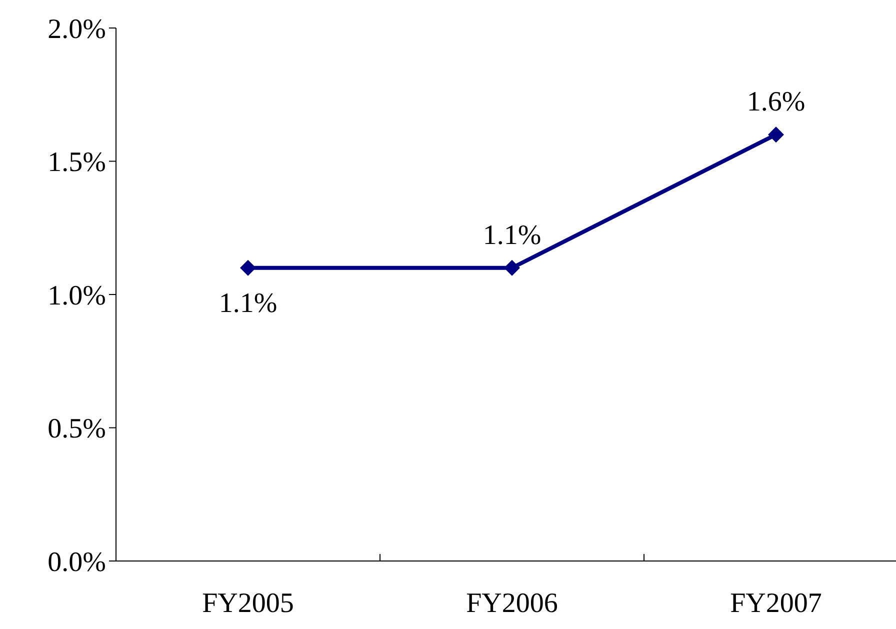 This screenshot has width=896, height=629. What do you see at coordinates (77, 429) in the screenshot?
I see `y-tick-label: 0.5%` at bounding box center [77, 429].